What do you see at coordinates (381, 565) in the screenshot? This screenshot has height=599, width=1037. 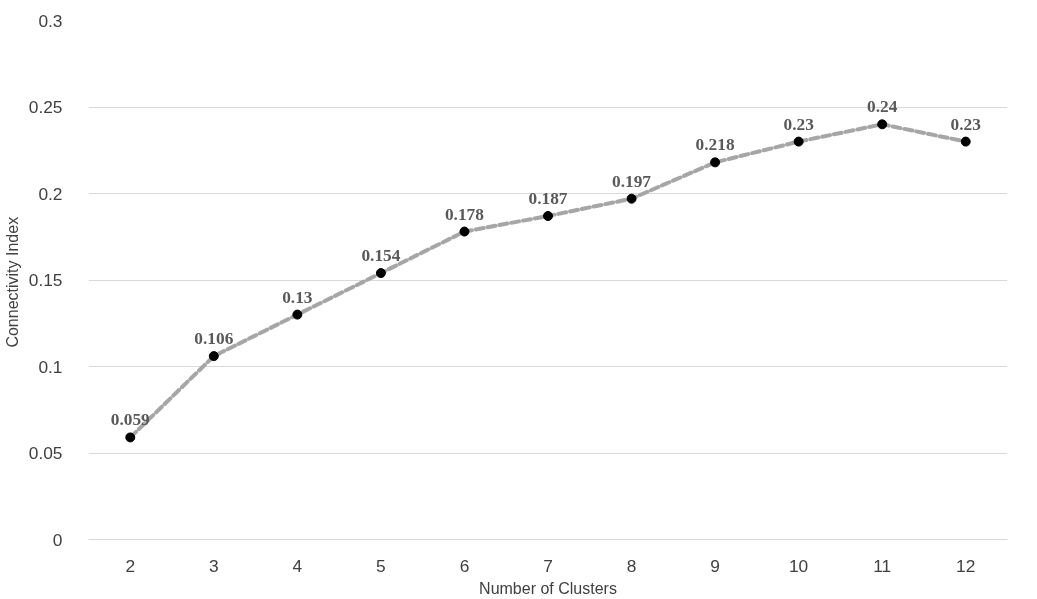 I see `x-tick-label: 5` at bounding box center [381, 565].